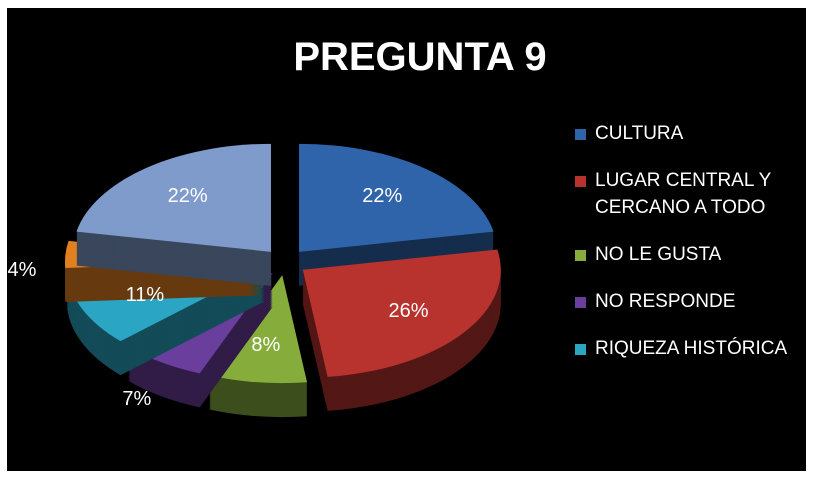 Image resolution: width=814 pixels, height=482 pixels. I want to click on legend-label: NO LE GUSTA, so click(658, 254).